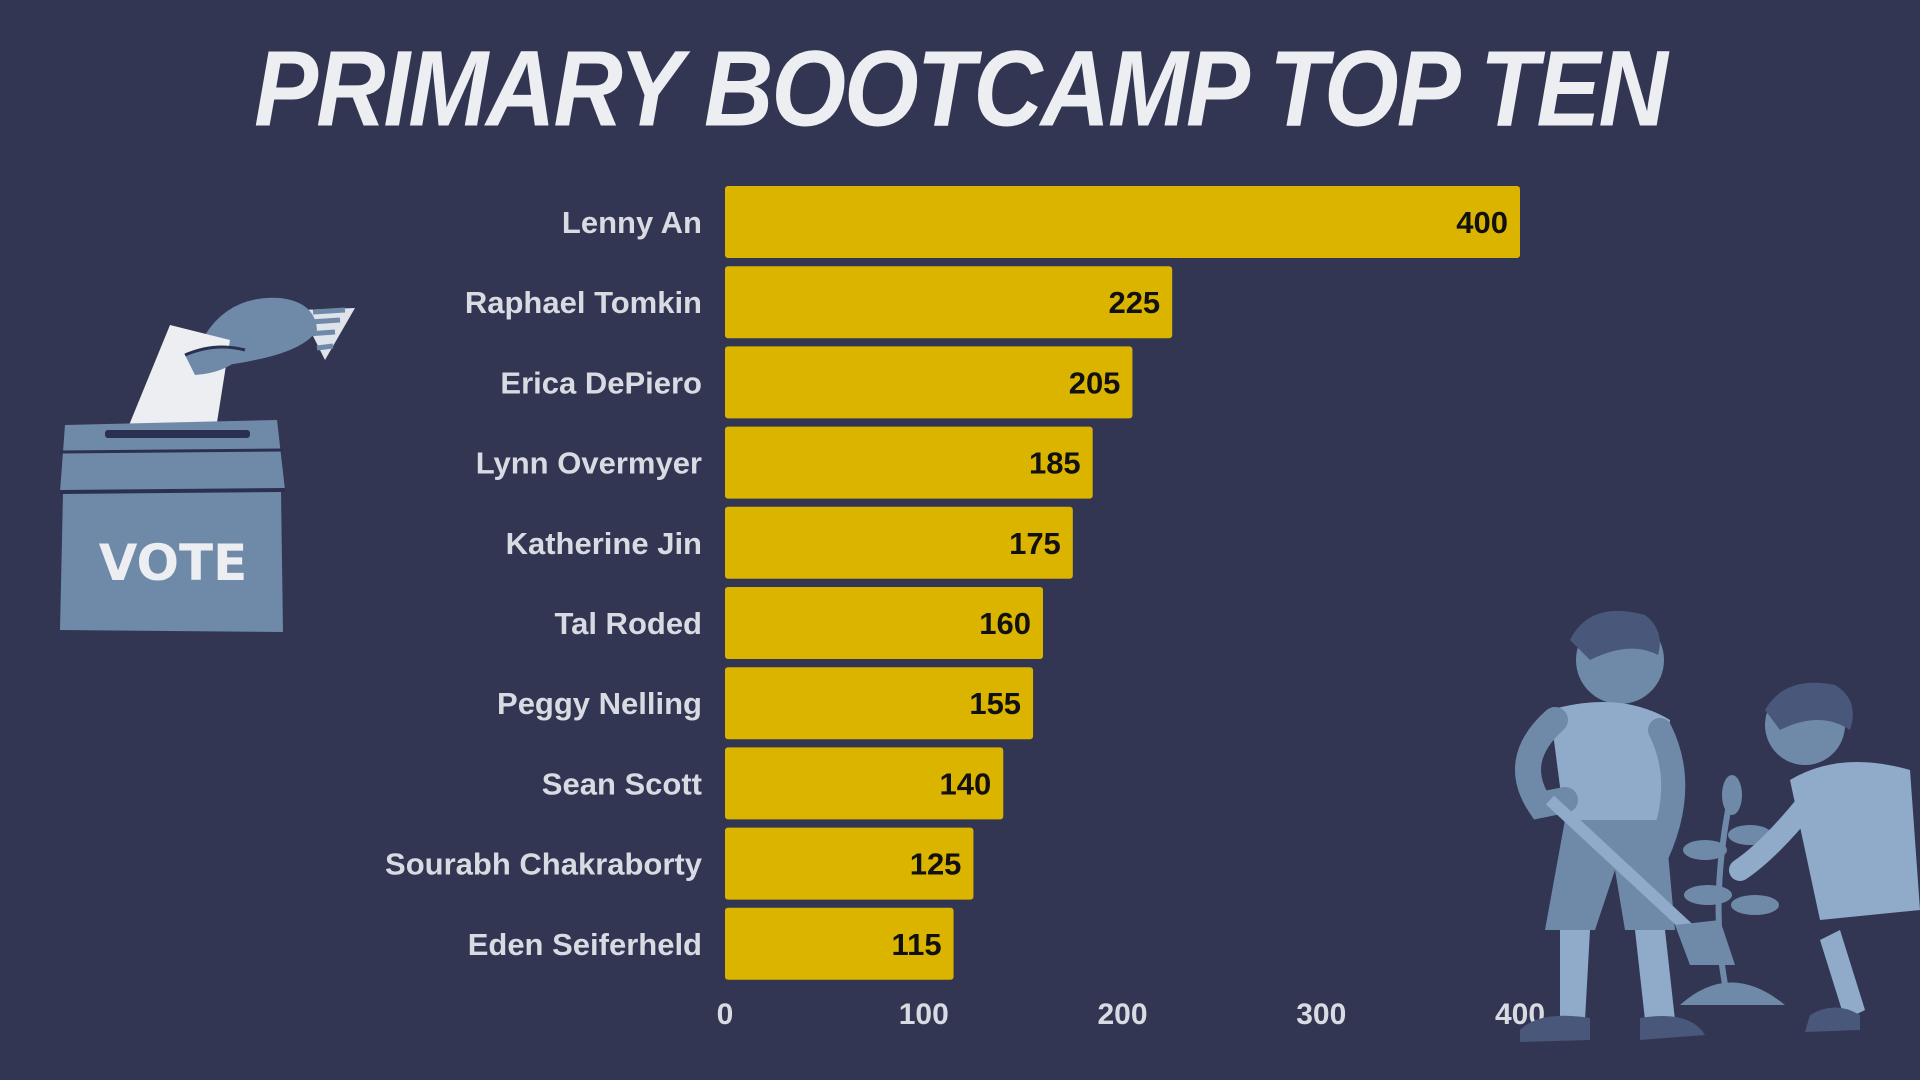  Describe the element at coordinates (544, 864) in the screenshot. I see `category-label-8: Sourabh Chakraborty` at that location.